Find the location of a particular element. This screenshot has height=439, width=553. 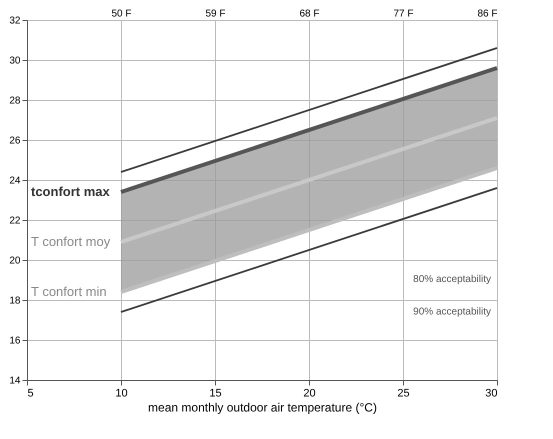

y-tick-label: 26 is located at coordinates (15, 141).